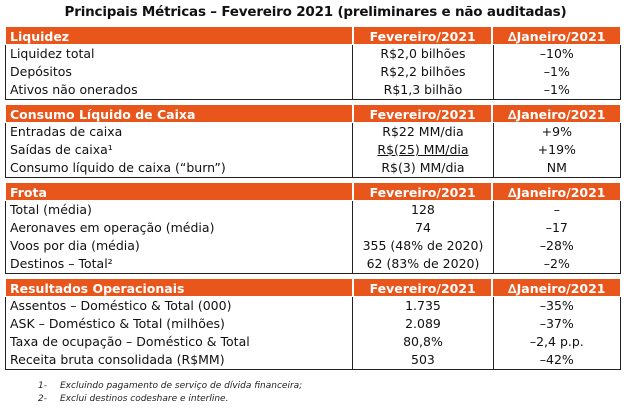 The image size is (631, 408). I want to click on metric-label: Taxa de ocupação – Doméstico & Total, so click(180, 342).